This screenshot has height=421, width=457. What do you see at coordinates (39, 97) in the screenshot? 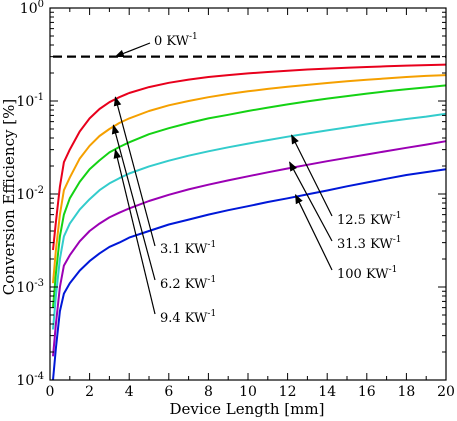
I see `y-tick-exponent: -1` at bounding box center [39, 97].